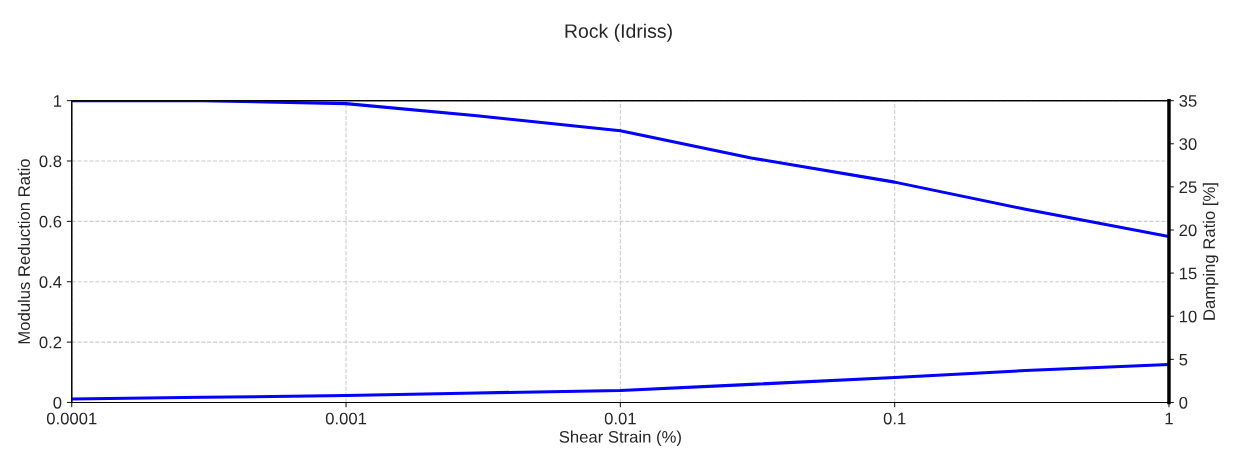 The height and width of the screenshot is (468, 1237). What do you see at coordinates (1169, 418) in the screenshot?
I see `x-tick-label: 1` at bounding box center [1169, 418].